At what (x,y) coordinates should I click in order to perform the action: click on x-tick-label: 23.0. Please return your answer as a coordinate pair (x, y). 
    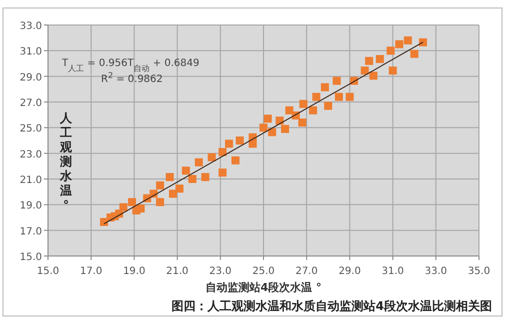
    Looking at the image, I should click on (220, 271).